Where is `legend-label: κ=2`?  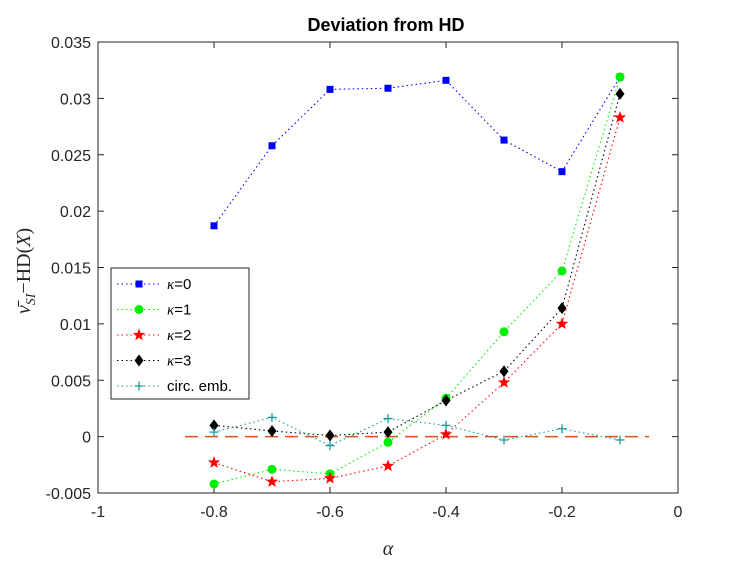 legend-label: κ=2 is located at coordinates (179, 335).